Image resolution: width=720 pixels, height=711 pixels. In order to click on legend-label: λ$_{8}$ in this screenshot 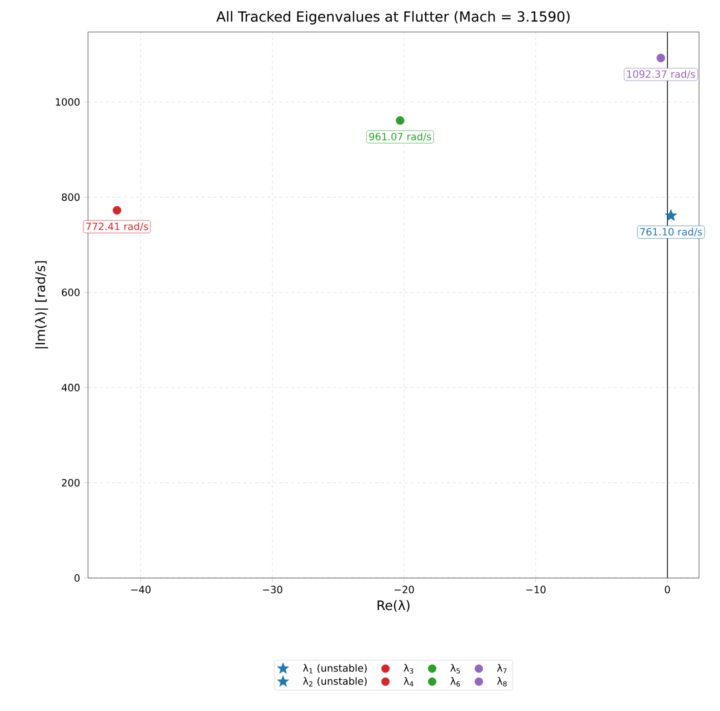, I will do `click(502, 682)`.